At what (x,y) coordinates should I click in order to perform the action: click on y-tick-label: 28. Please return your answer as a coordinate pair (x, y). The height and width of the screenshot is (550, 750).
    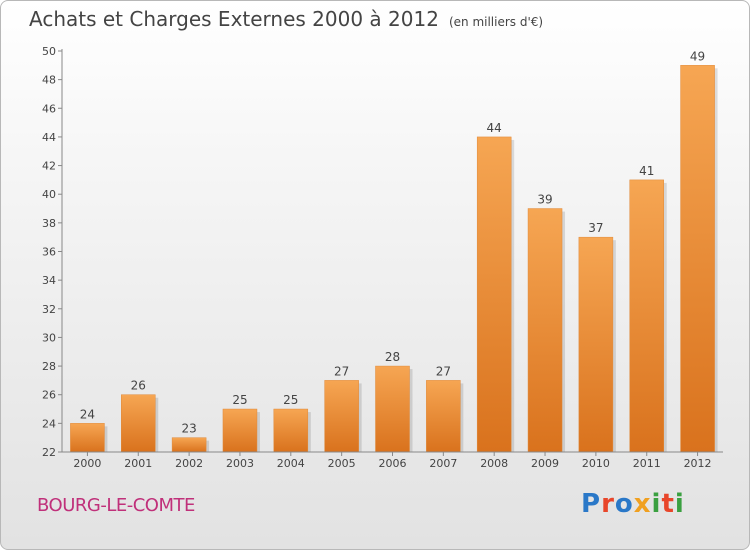
    Looking at the image, I should click on (49, 366).